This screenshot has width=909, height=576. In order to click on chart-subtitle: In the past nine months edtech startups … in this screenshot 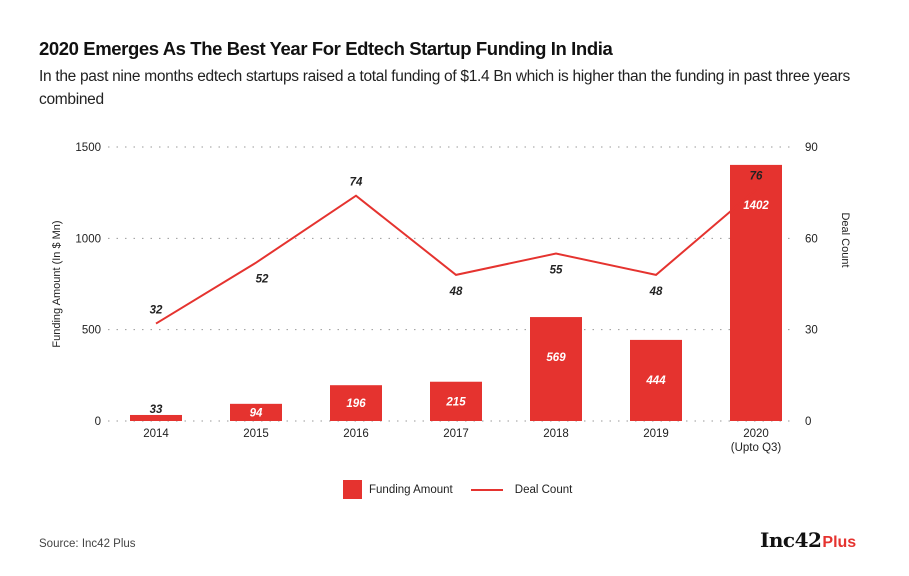, I will do `click(444, 88)`.